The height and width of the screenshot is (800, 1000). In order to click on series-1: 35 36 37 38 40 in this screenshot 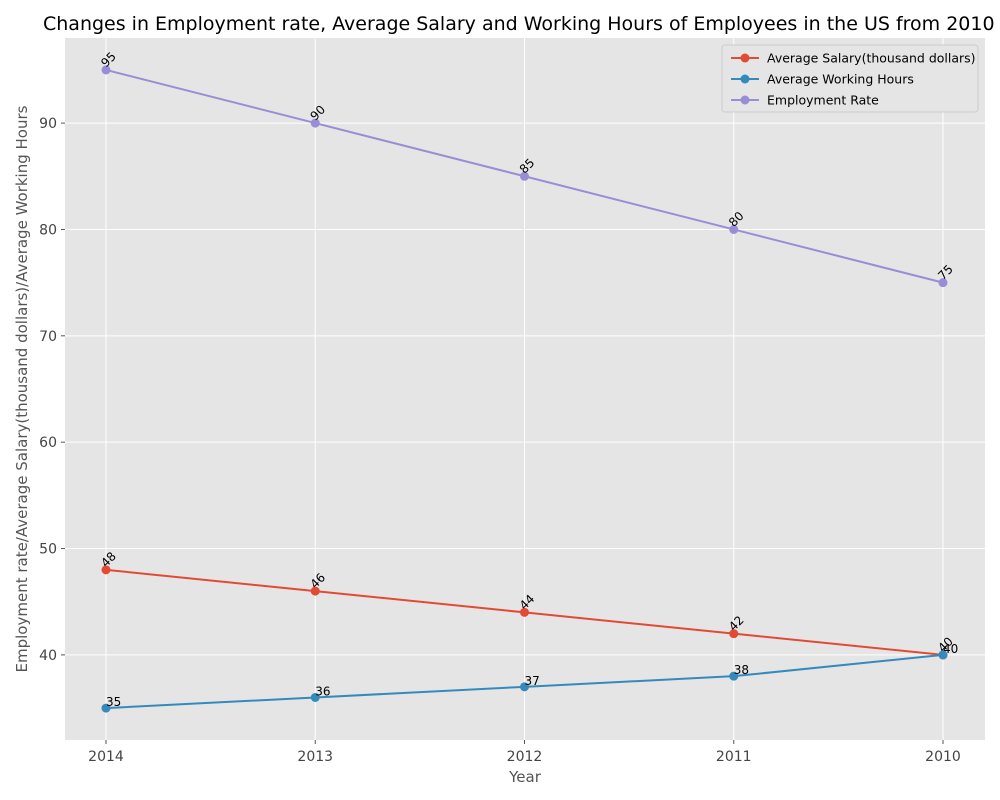, I will do `click(529, 677)`.